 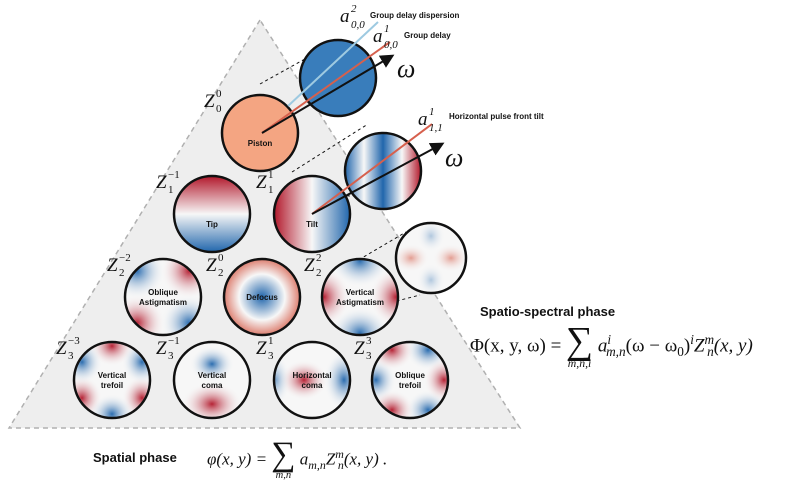 What do you see at coordinates (427, 35) in the screenshot?
I see `svg-text: Group delay` at bounding box center [427, 35].